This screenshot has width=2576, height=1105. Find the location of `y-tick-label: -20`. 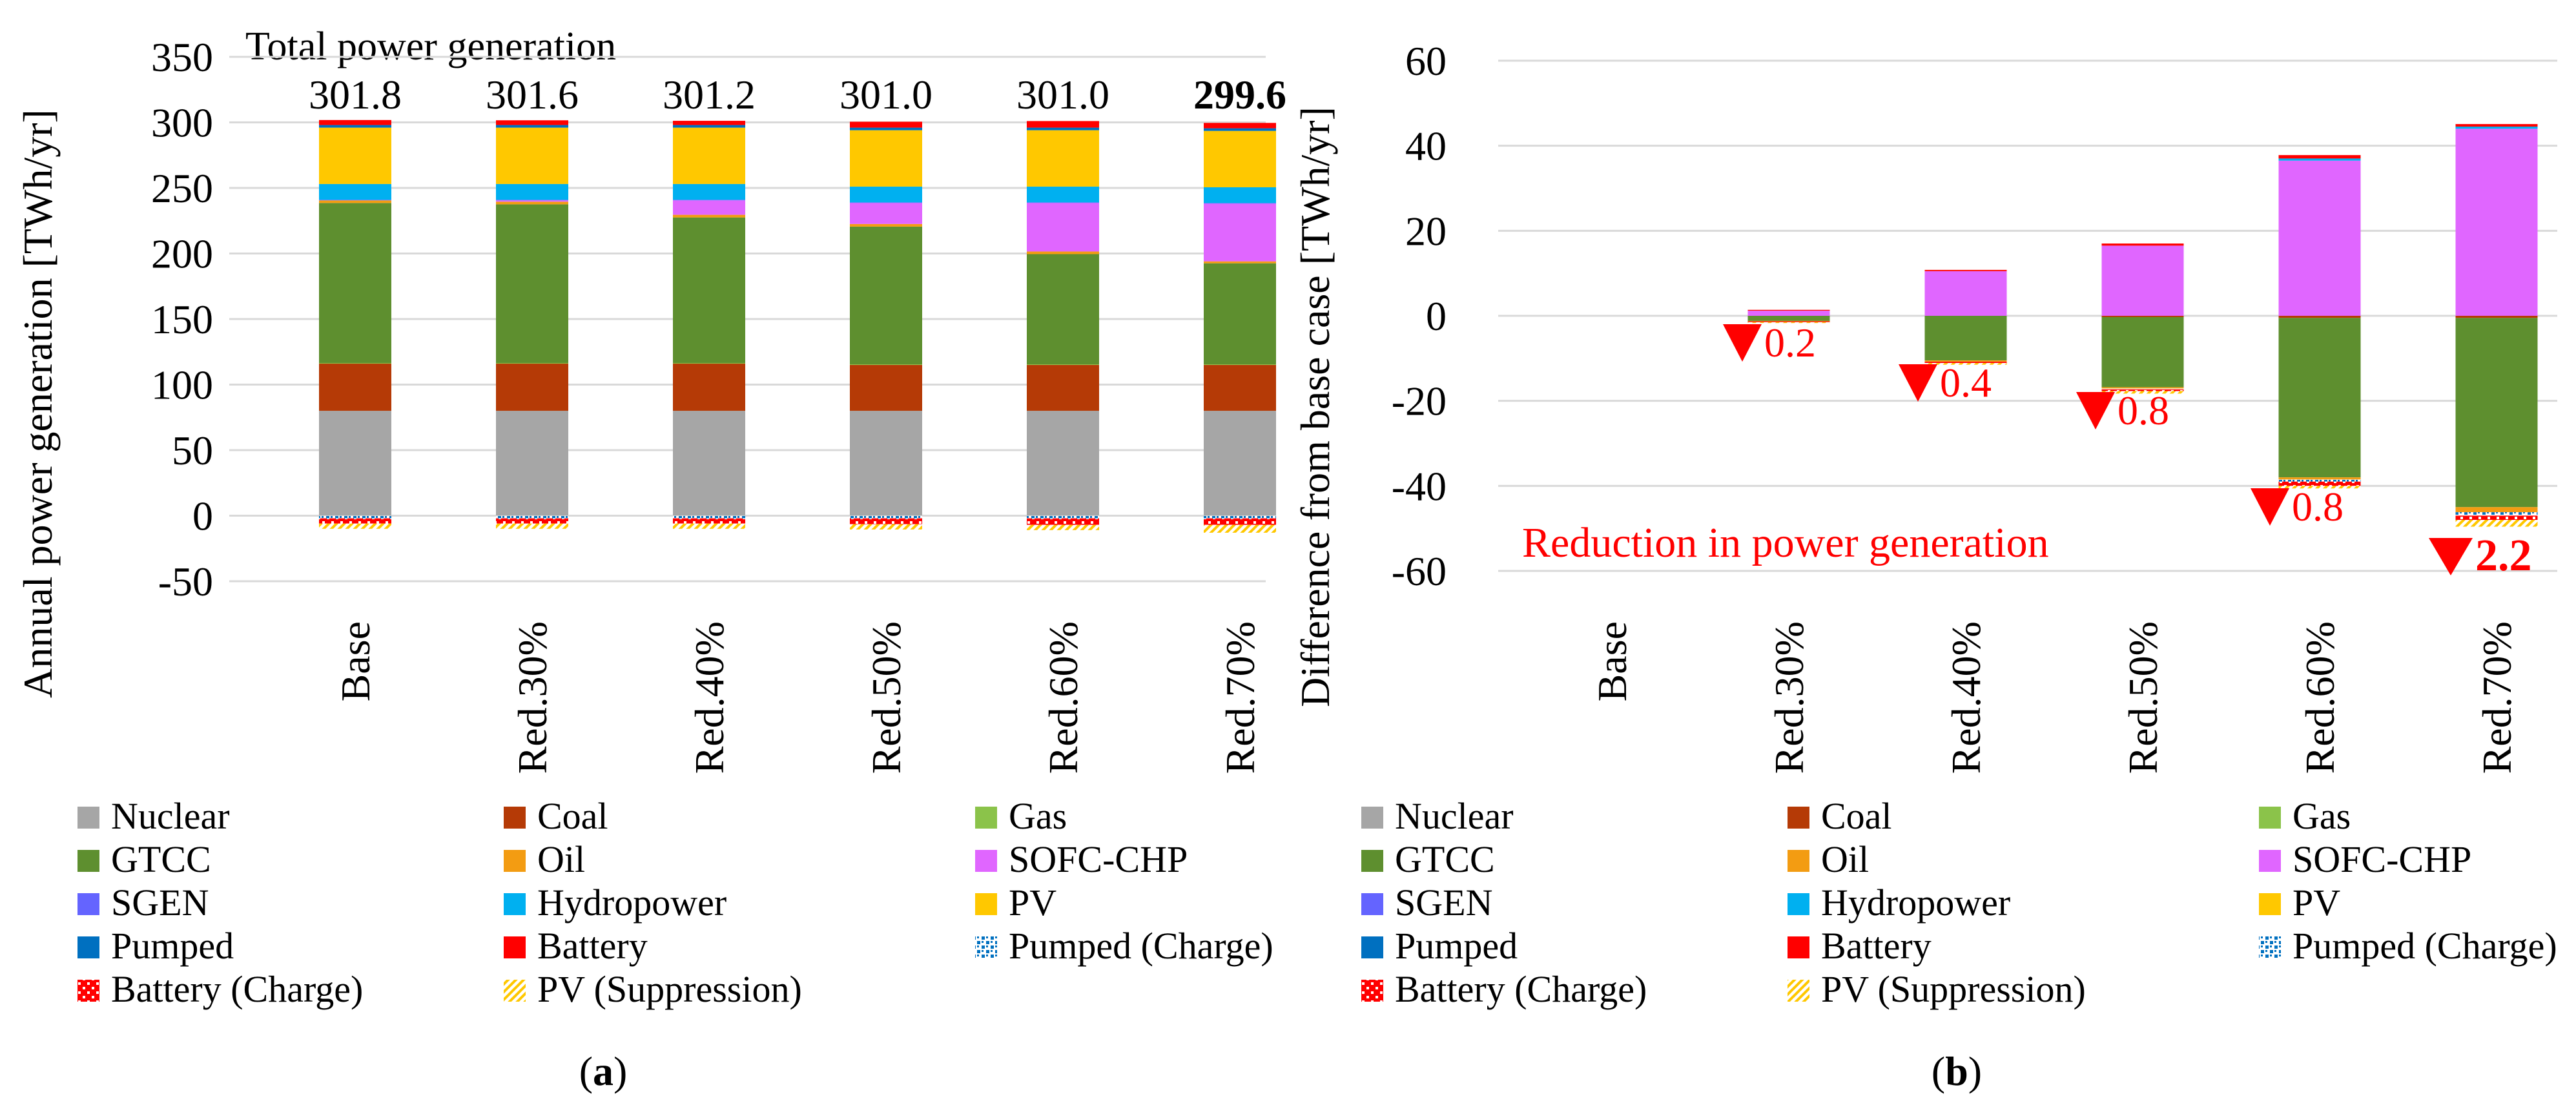

y-tick-label: -20 is located at coordinates (1419, 401).